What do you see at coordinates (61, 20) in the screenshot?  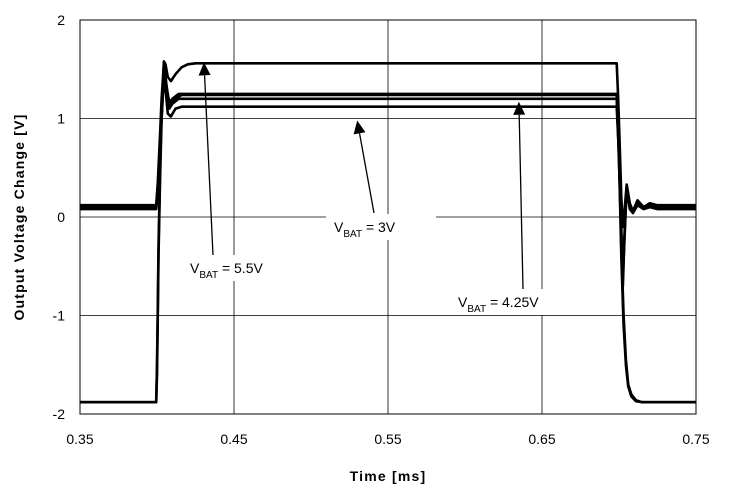 I see `y-tick-label: 2` at bounding box center [61, 20].